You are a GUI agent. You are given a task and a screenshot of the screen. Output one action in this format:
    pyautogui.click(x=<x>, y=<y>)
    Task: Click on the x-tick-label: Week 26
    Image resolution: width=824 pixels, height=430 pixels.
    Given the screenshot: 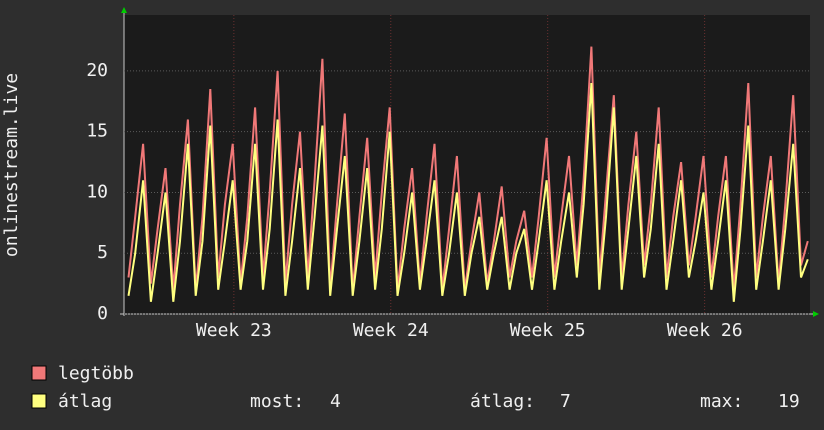 What is the action you would take?
    pyautogui.click(x=705, y=330)
    